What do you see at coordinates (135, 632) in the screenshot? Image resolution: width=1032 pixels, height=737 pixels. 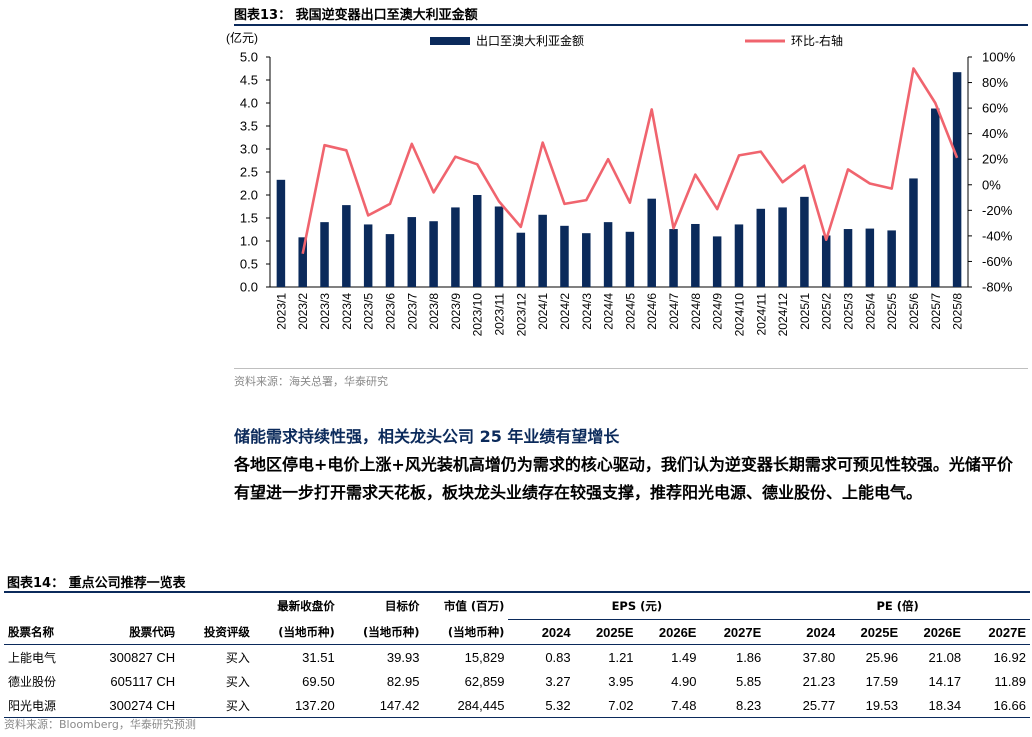 I see `header-code: 股票代码` at bounding box center [135, 632].